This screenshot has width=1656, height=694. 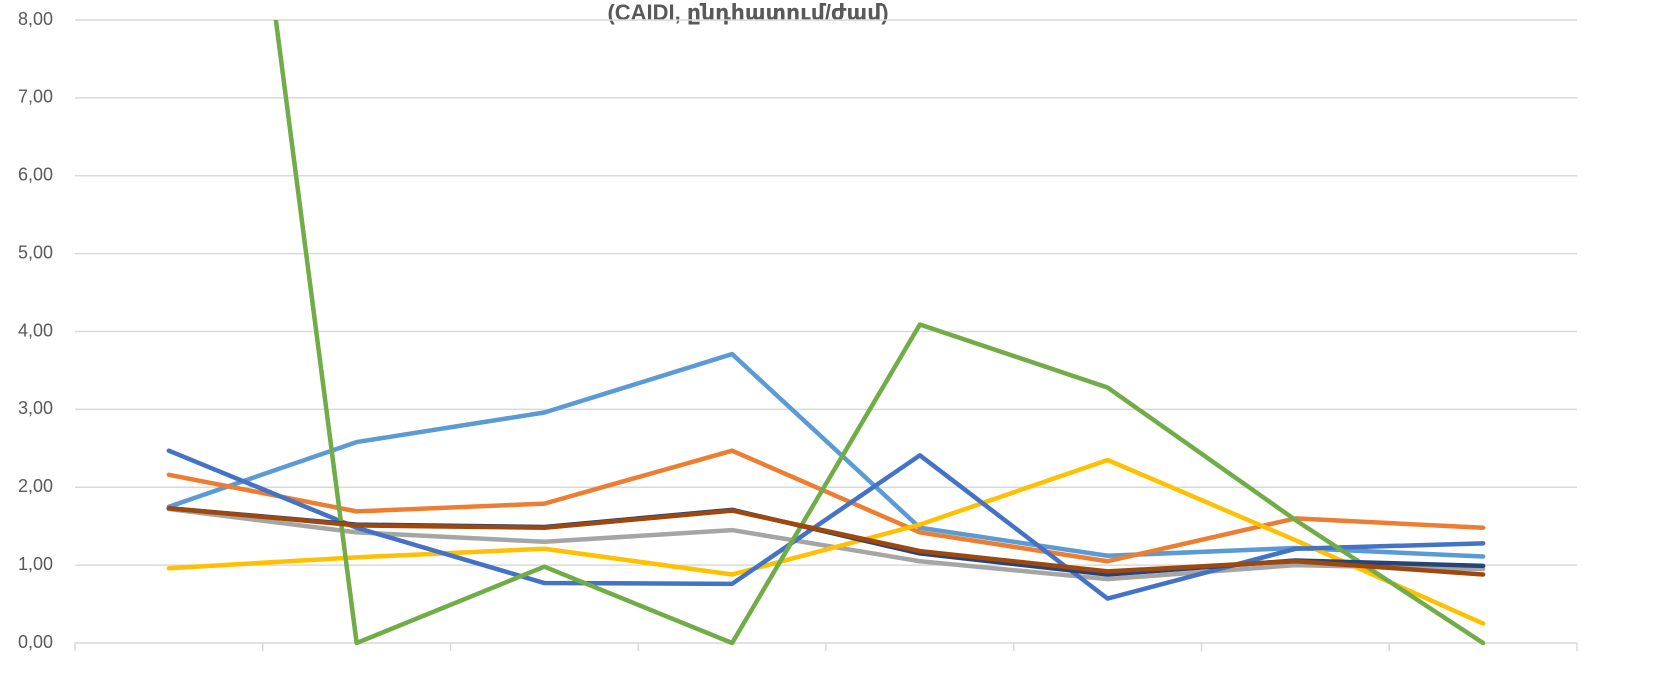 I want to click on y-tick-label: 7,00, so click(x=35, y=97).